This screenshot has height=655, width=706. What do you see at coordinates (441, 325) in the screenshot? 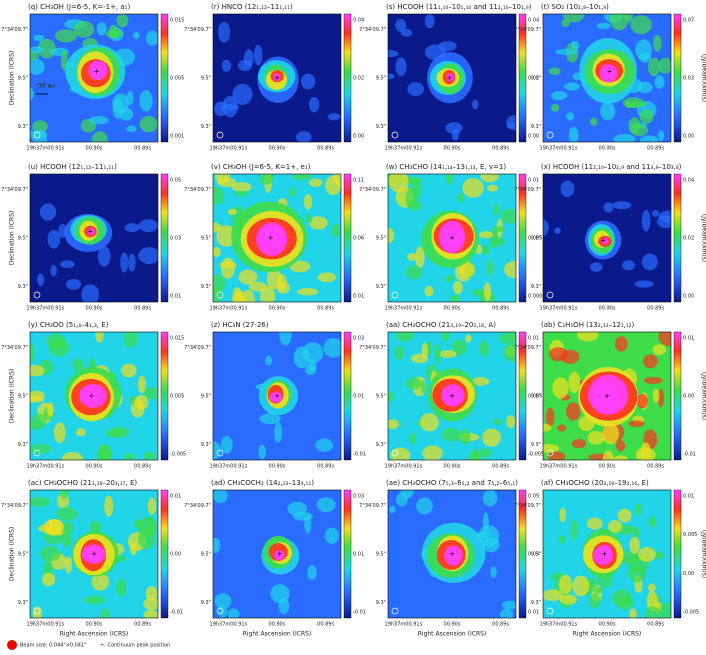
I see `panel-title: (aa) CH₃OCHO (21₃,₁₉–20₃,₁₈, A)` at bounding box center [441, 325].